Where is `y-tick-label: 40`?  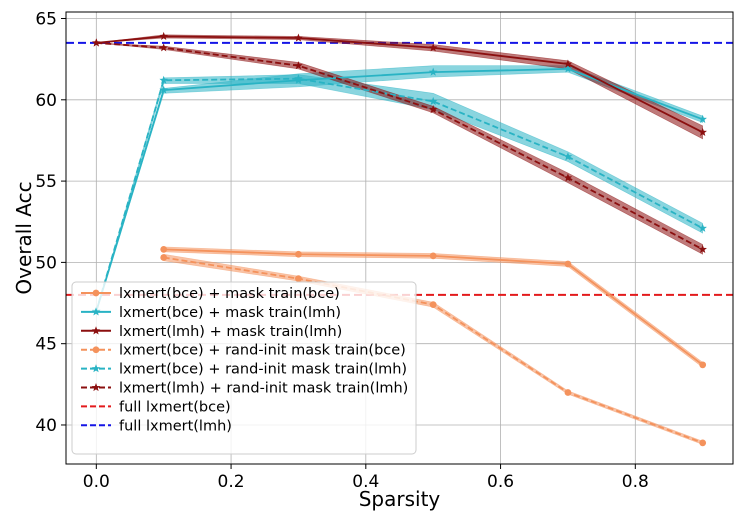 y-tick-label: 40 is located at coordinates (46, 426).